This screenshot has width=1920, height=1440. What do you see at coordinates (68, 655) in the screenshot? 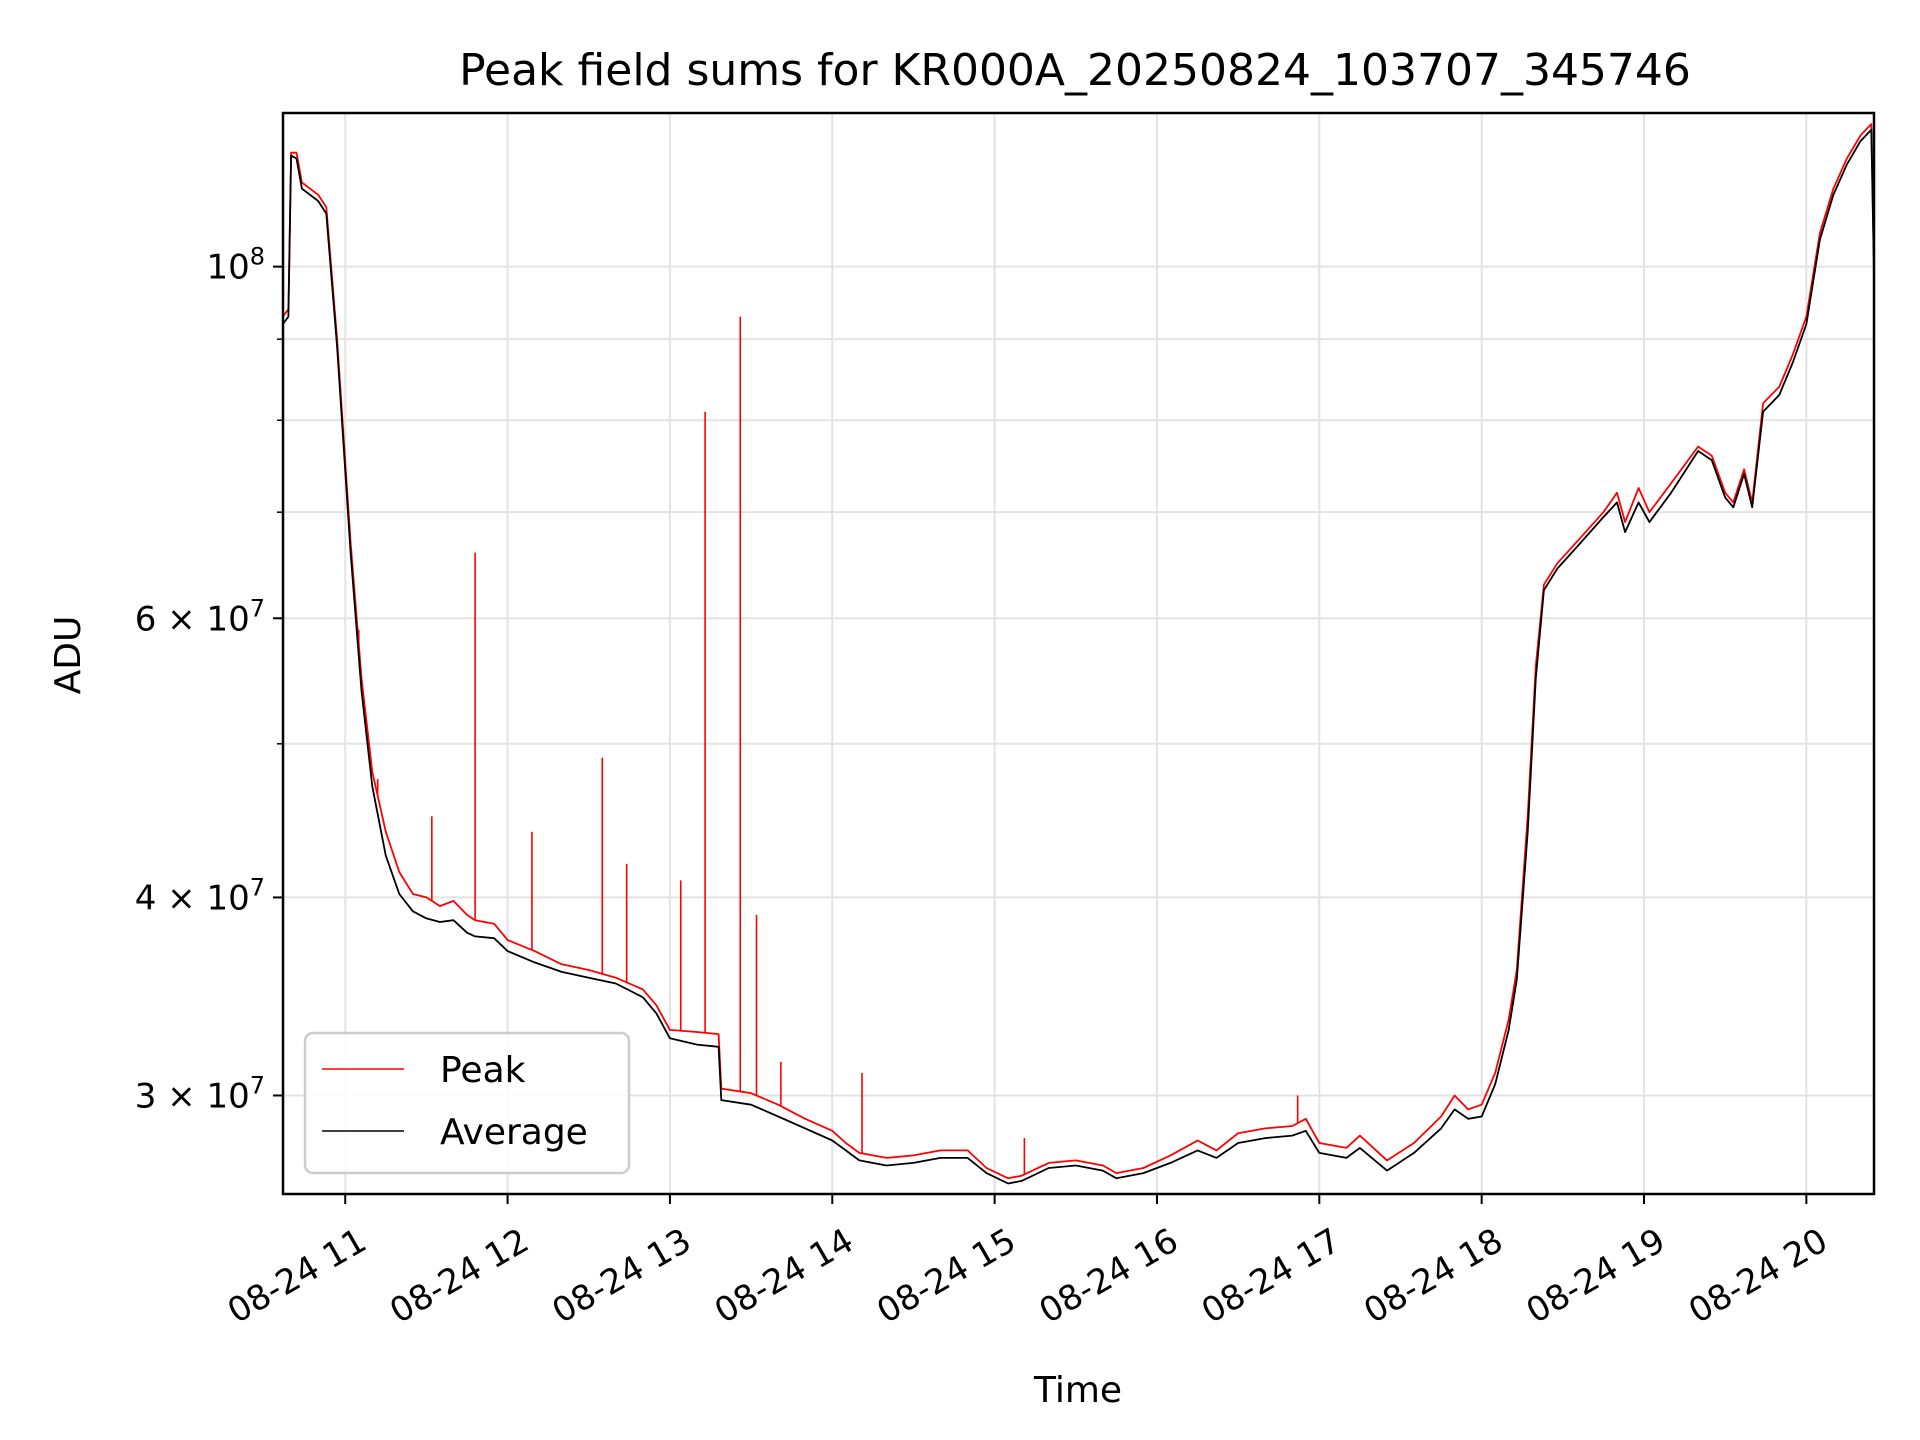
I see `y-axis-label: ADU` at bounding box center [68, 655].